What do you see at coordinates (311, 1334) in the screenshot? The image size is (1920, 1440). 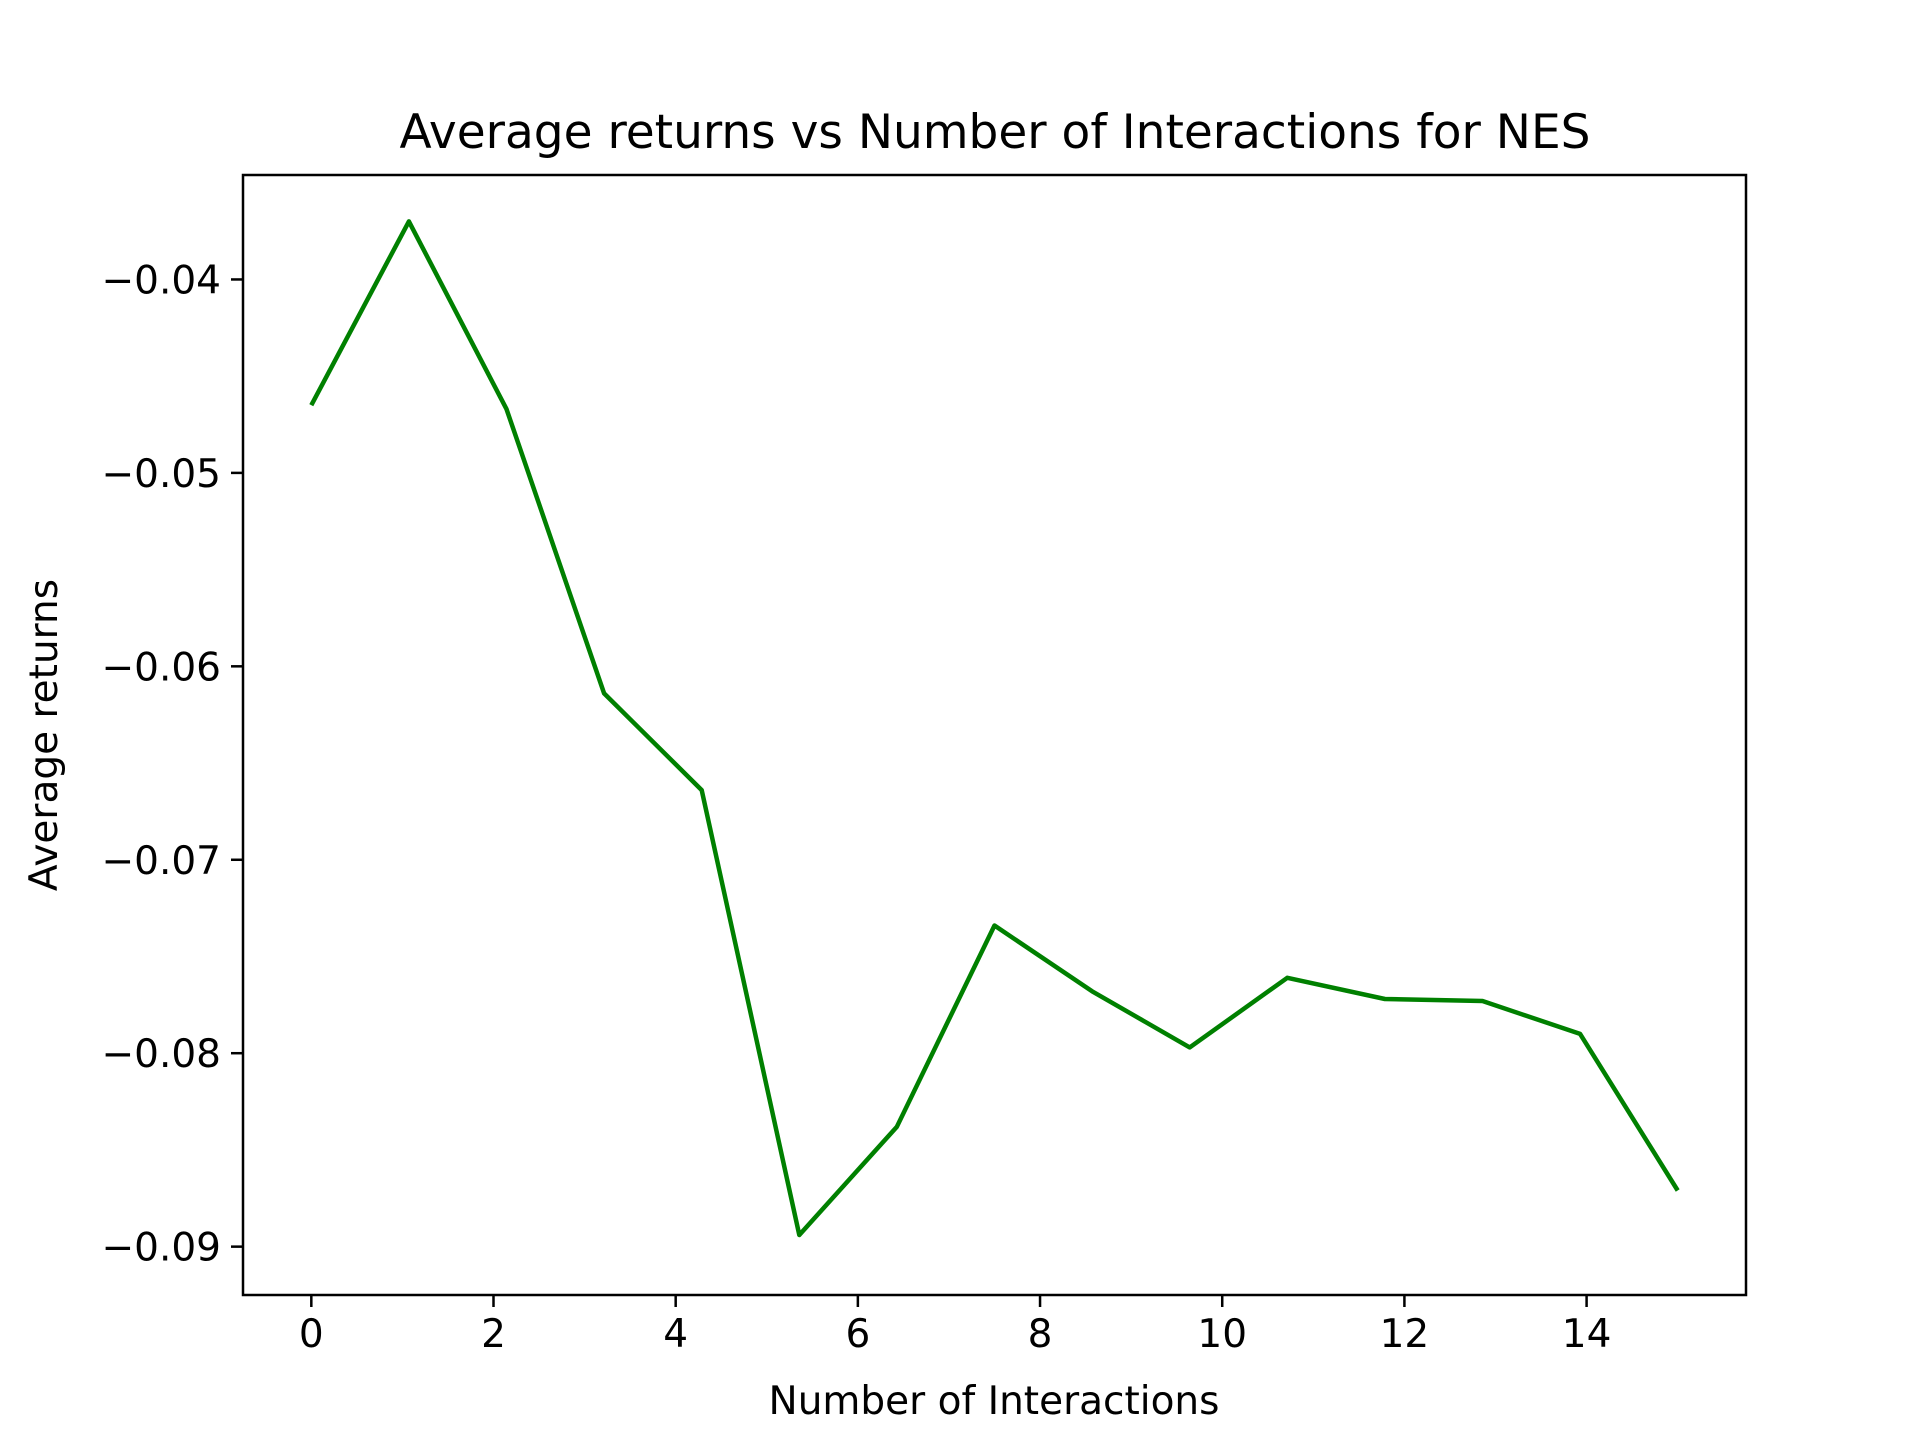 I see `x-tick-label: 0` at bounding box center [311, 1334].